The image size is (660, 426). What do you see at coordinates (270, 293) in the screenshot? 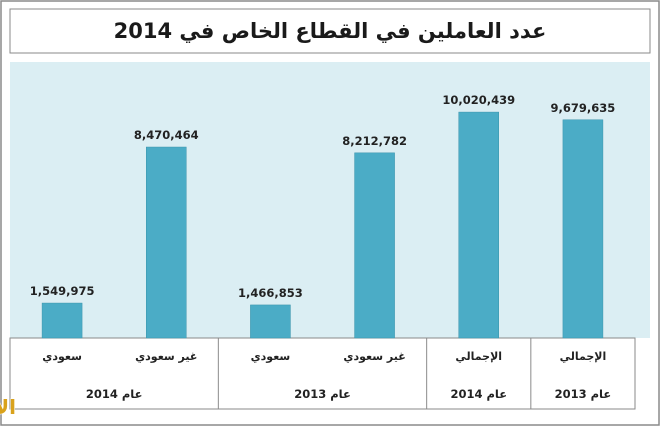
I see `value-label-2: 1,466,853` at bounding box center [270, 293].